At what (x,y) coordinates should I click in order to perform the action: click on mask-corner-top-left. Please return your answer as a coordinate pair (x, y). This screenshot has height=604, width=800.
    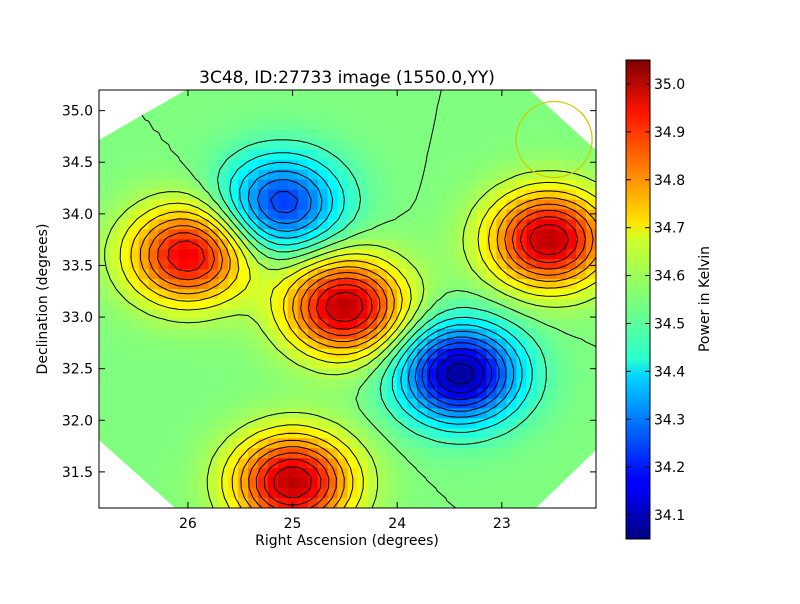
    Looking at the image, I should click on (142, 115).